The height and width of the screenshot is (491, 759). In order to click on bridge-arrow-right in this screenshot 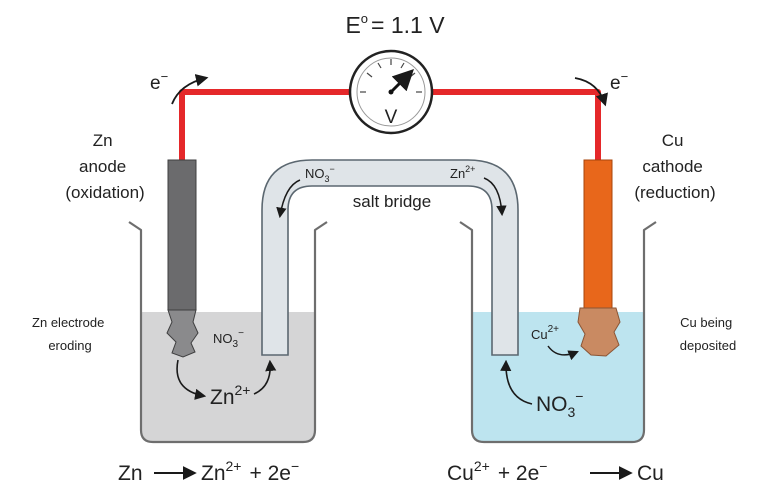, I will do `click(495, 197)`.